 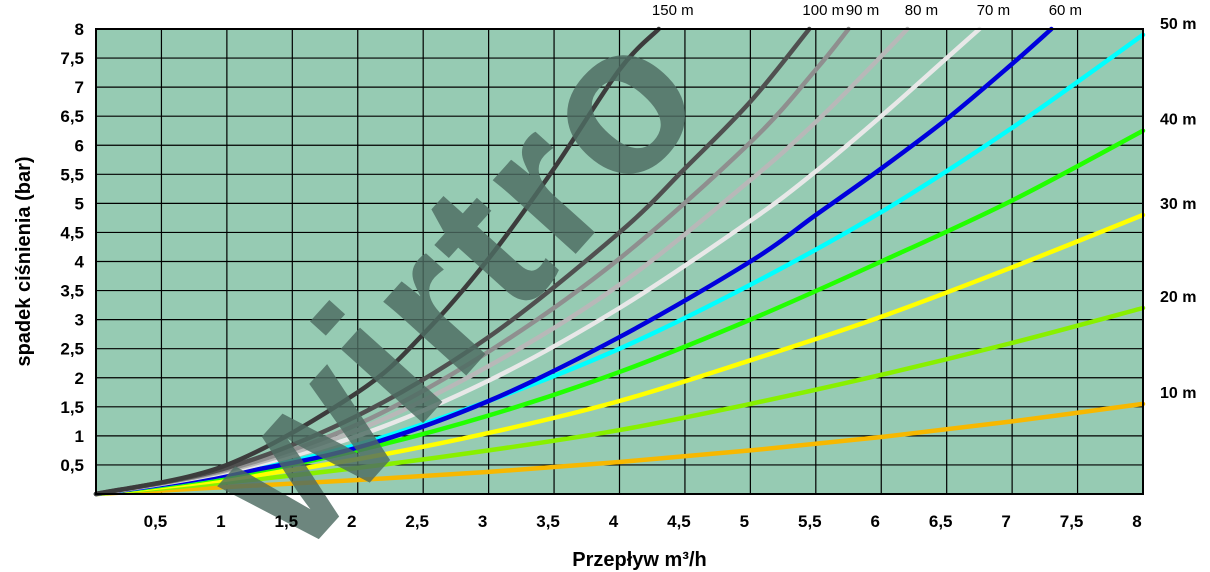 What do you see at coordinates (286, 521) in the screenshot?
I see `x-tick-label: 1,5` at bounding box center [286, 521].